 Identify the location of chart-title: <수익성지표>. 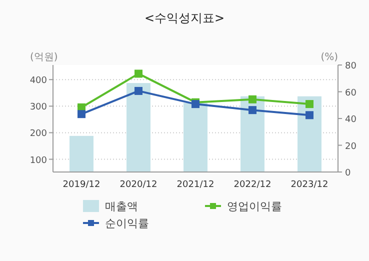
(184, 18).